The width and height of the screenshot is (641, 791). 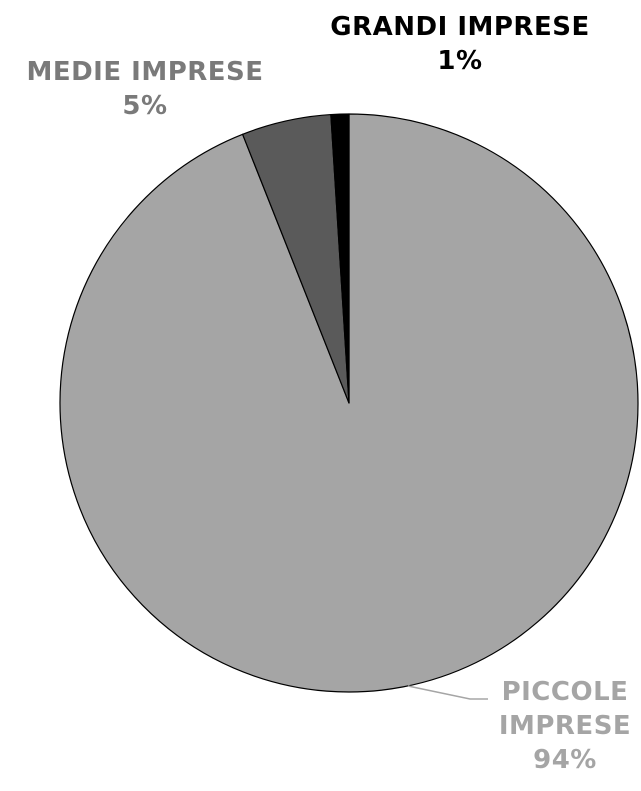 I want to click on data-label-value-piccole-imprese: 94%, so click(x=565, y=760).